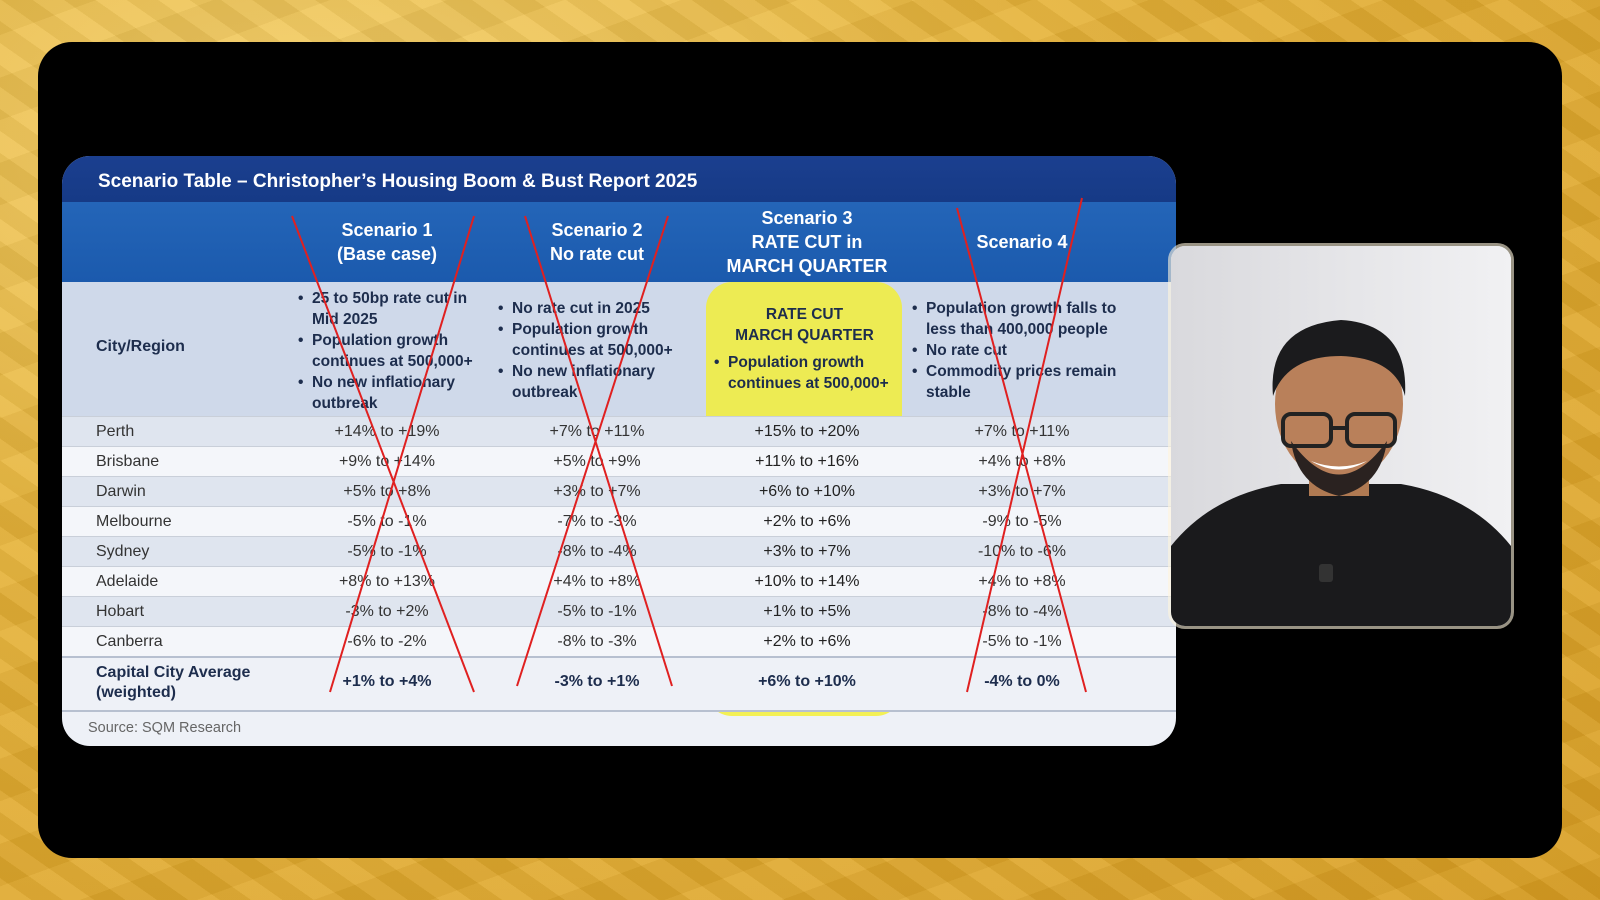 The image size is (1600, 900). I want to click on scenario-4-cell: -10% to -6%, so click(1022, 551).